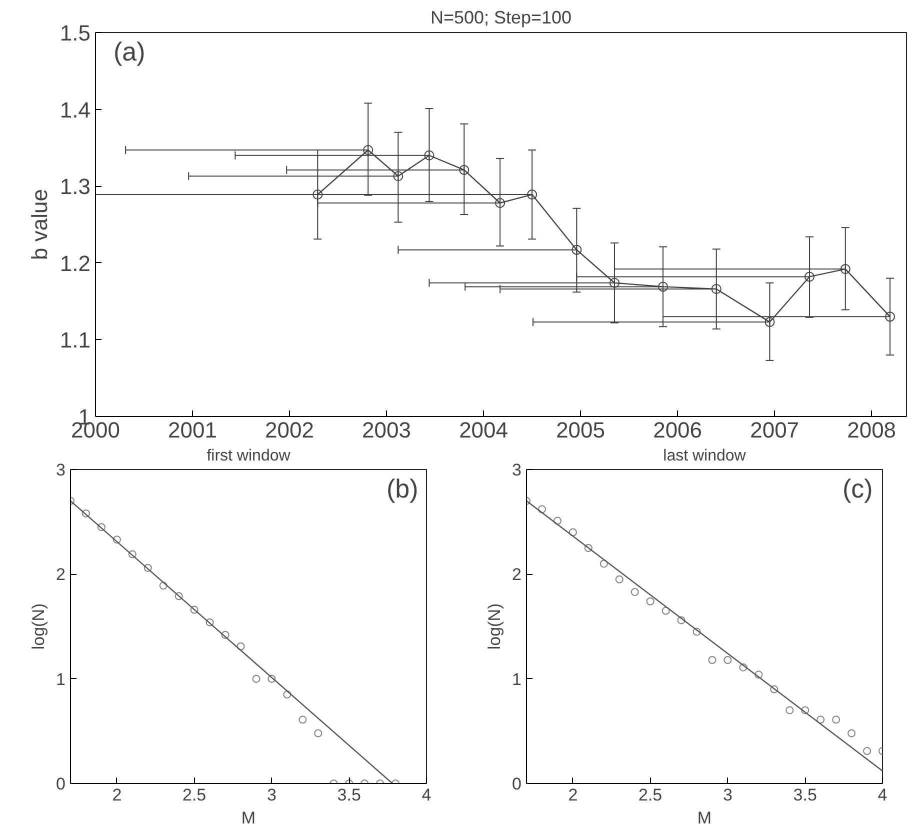 This screenshot has height=834, width=916. I want to click on x-tick-label: 2004, so click(483, 430).